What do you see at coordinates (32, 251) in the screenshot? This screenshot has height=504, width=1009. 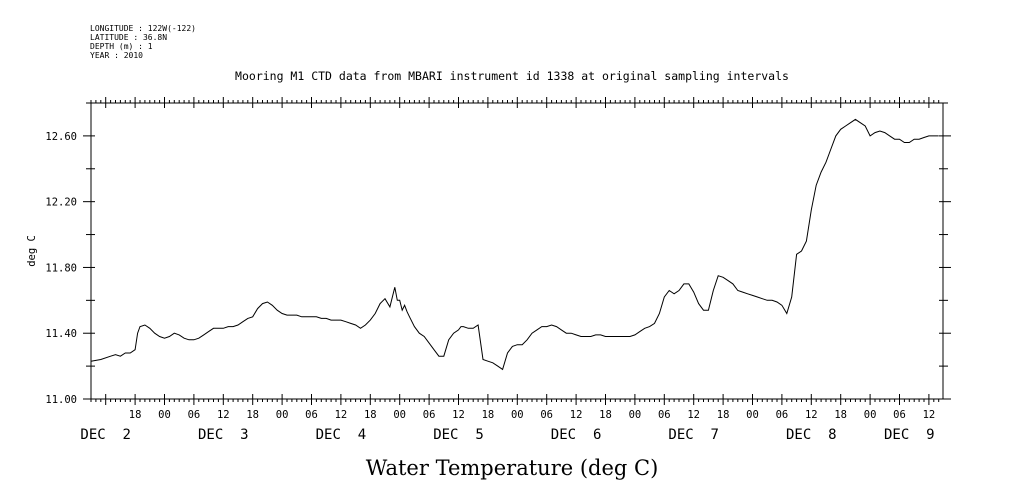 I see `y-axis-label: deg C` at bounding box center [32, 251].